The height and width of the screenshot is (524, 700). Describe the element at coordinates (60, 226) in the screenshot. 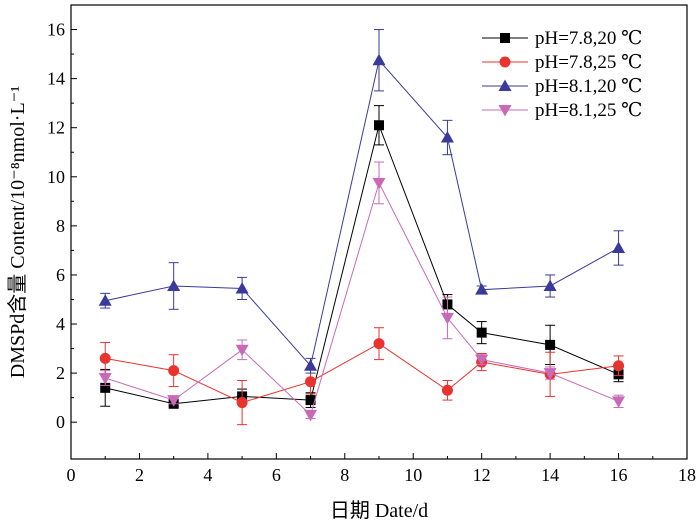

I see `y-tick-label: 8` at that location.